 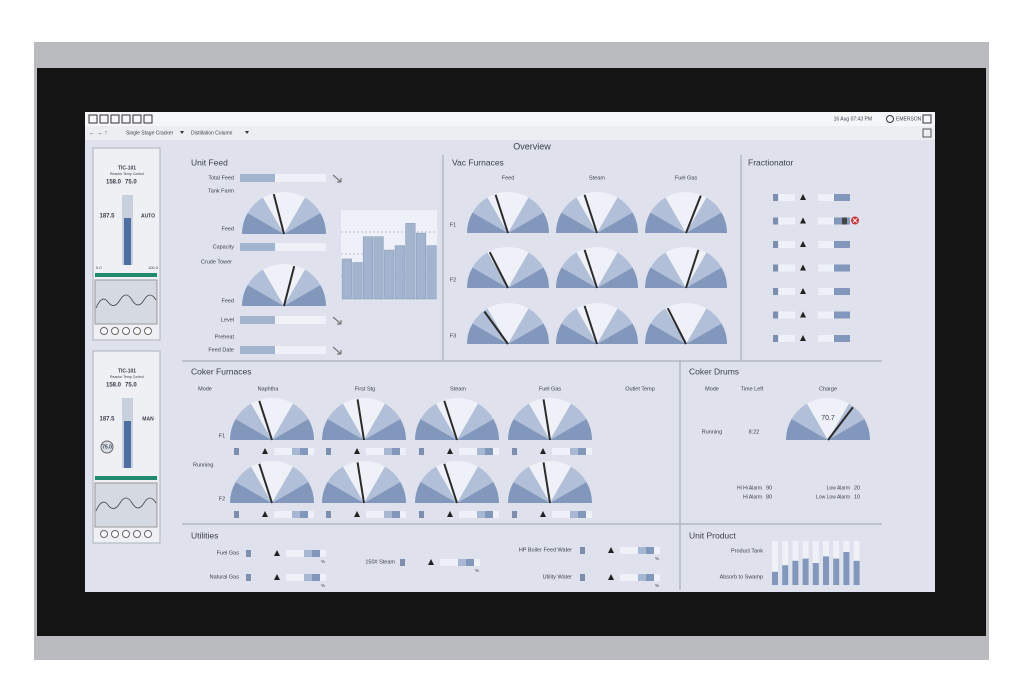 What do you see at coordinates (380, 562) in the screenshot?
I see `utility-label: 150# Steam` at bounding box center [380, 562].